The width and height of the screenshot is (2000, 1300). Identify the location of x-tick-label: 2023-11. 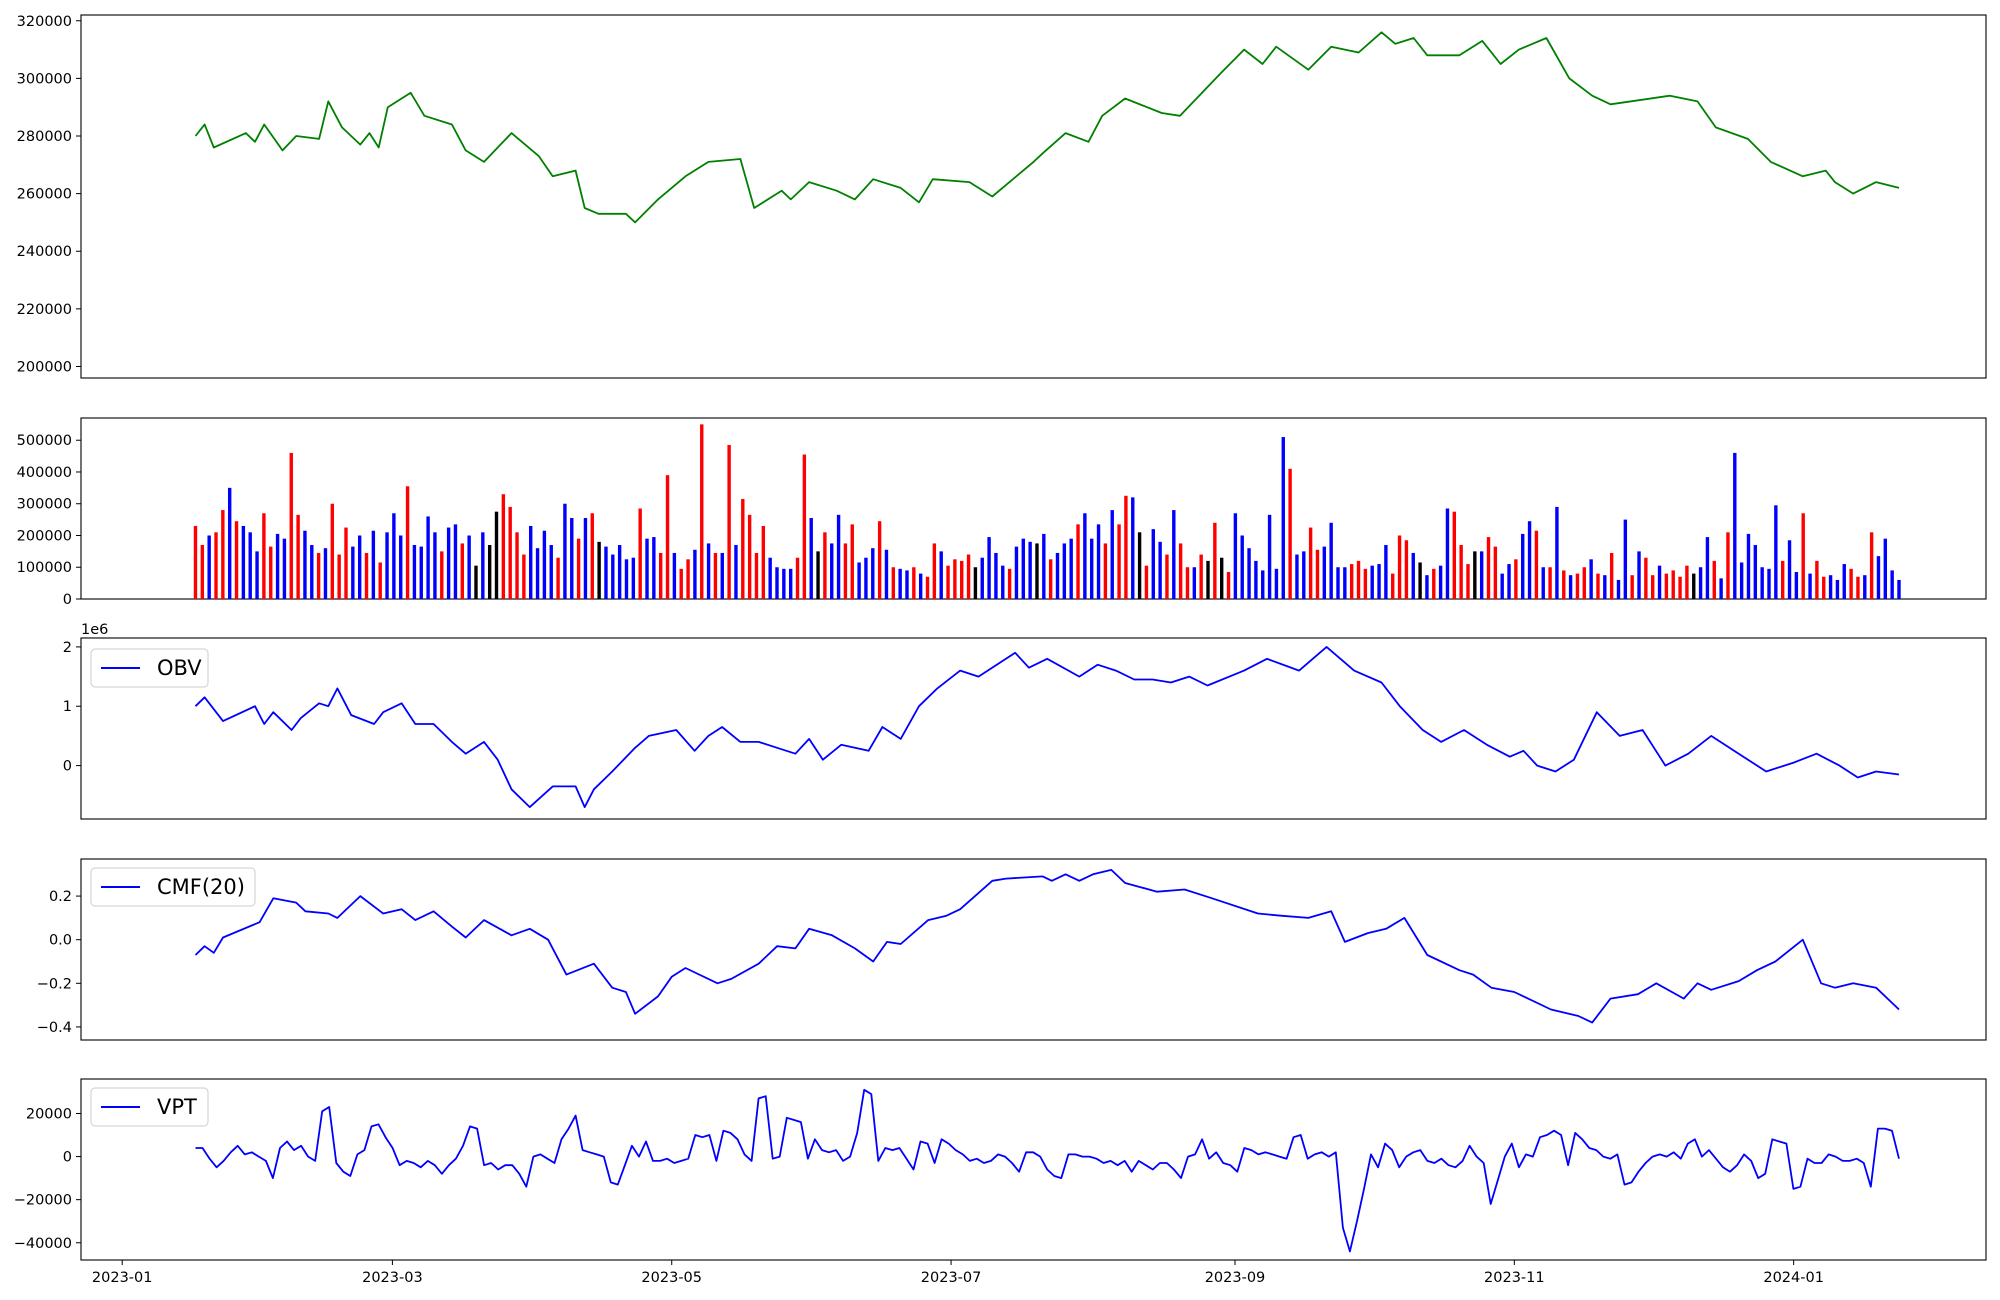
(1514, 1278).